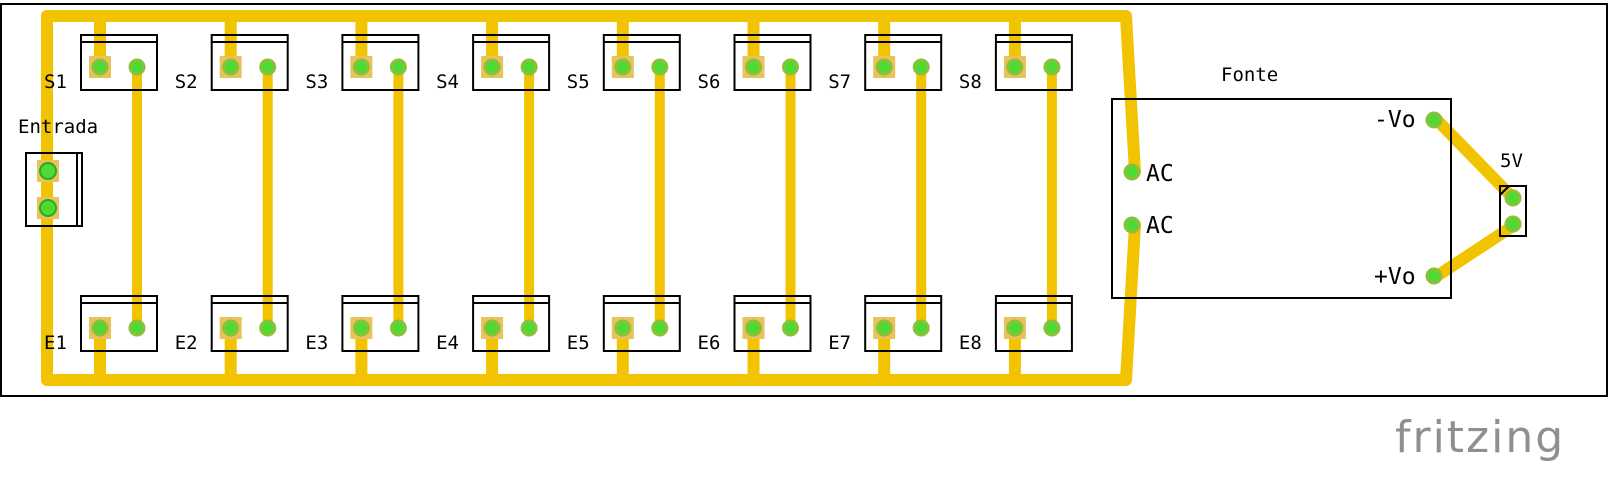  I want to click on connector-e2-label: E2, so click(186, 343).